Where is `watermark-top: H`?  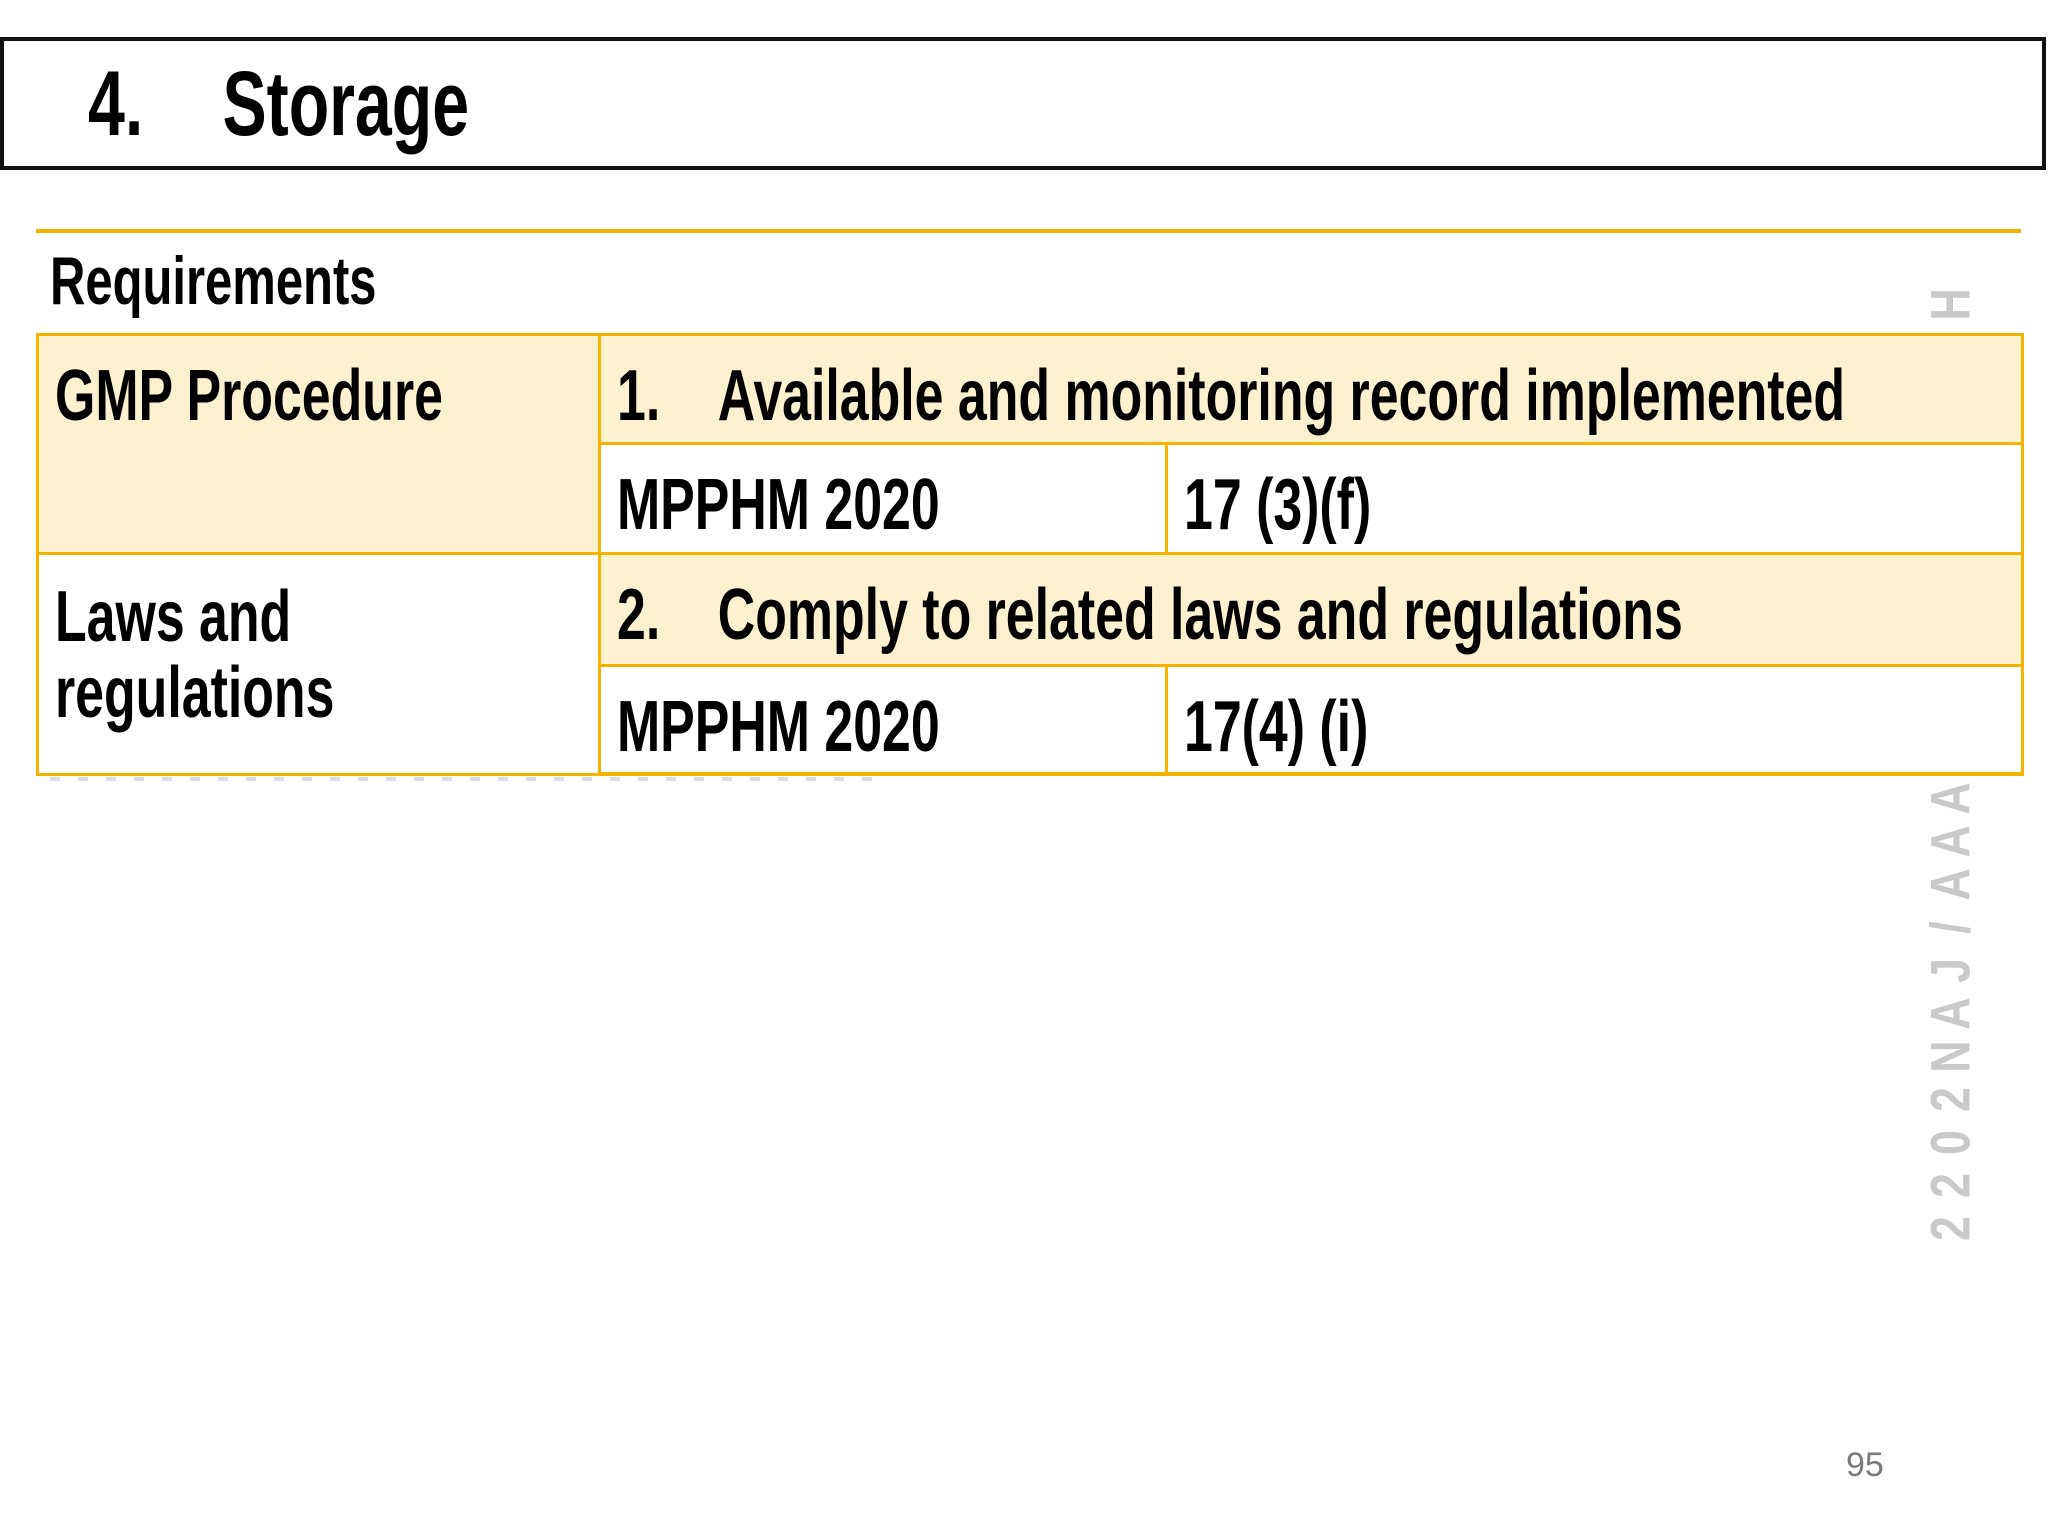 watermark-top: H is located at coordinates (1950, 304).